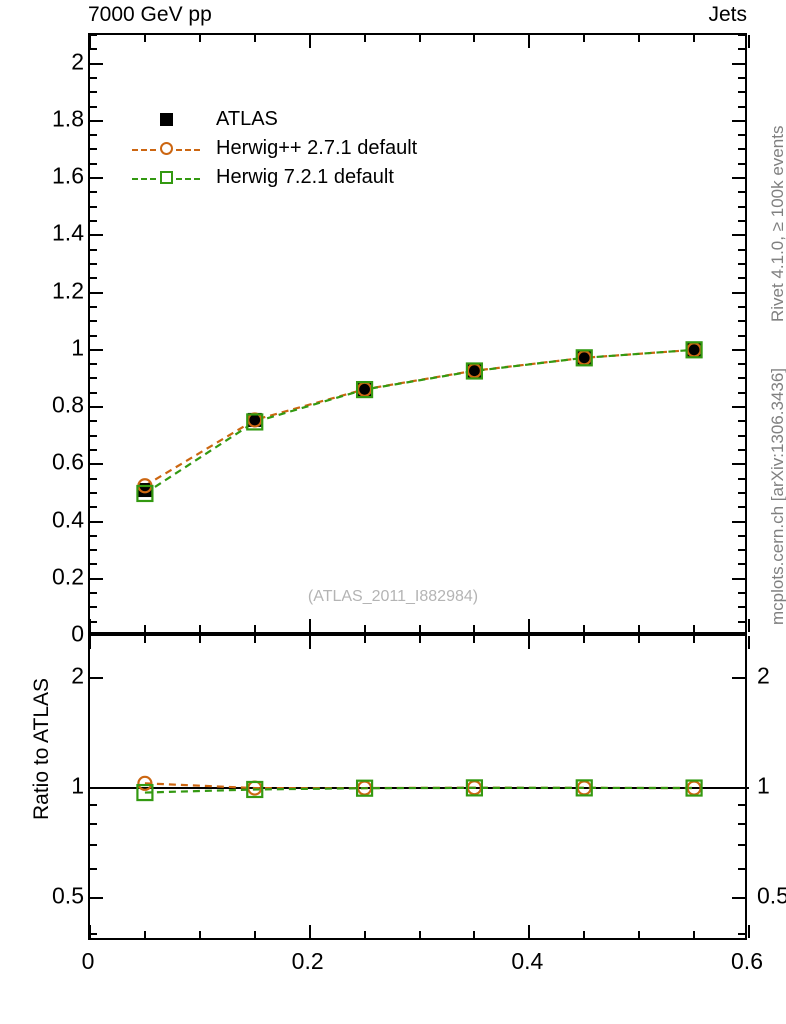  I want to click on analysis-id-watermark: (ATLAS_2011_I882984), so click(393, 596).